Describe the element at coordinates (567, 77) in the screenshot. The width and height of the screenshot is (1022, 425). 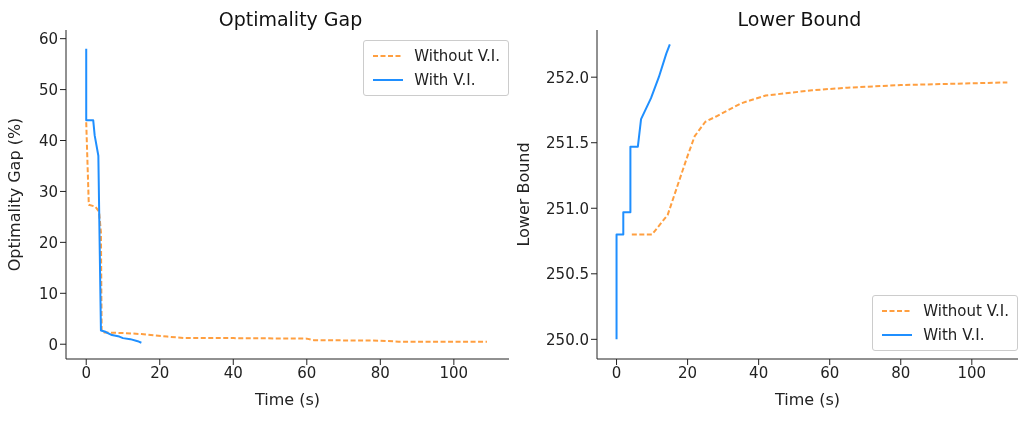
I see `y-tick-label: 252.0` at that location.